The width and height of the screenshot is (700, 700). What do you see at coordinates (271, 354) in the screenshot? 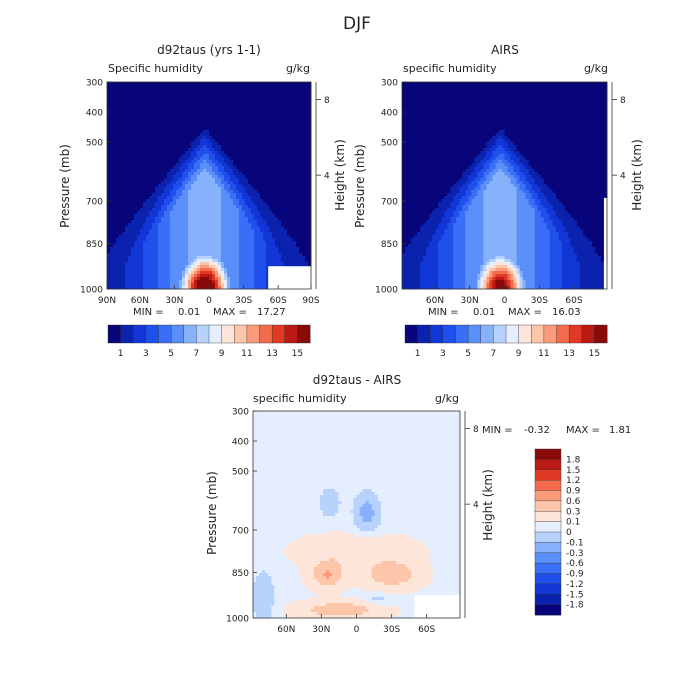
I see `colorbar-label: 13` at bounding box center [271, 354].